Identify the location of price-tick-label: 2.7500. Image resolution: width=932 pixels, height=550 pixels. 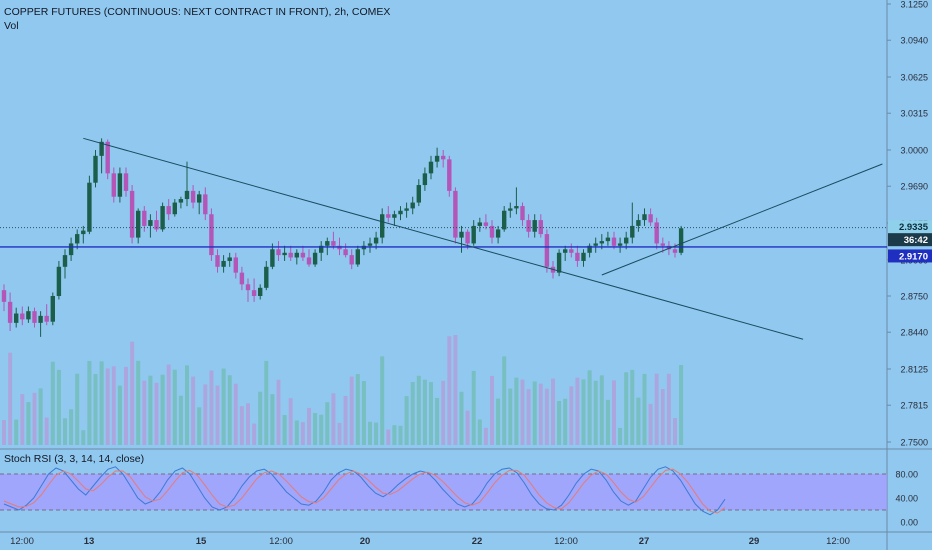
(914, 443).